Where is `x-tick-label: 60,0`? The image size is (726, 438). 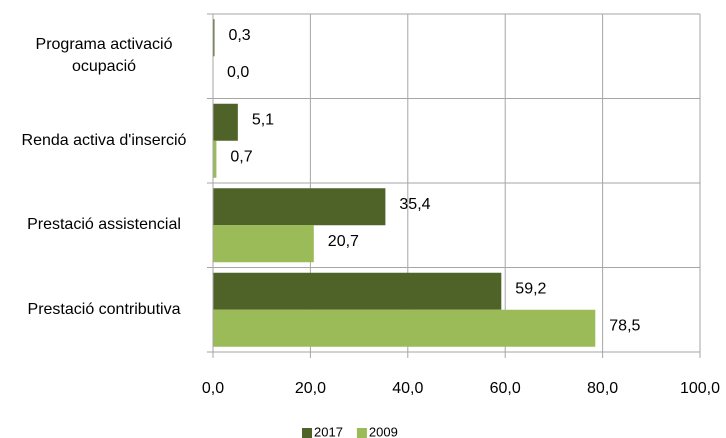
x-tick-label: 60,0 is located at coordinates (505, 388).